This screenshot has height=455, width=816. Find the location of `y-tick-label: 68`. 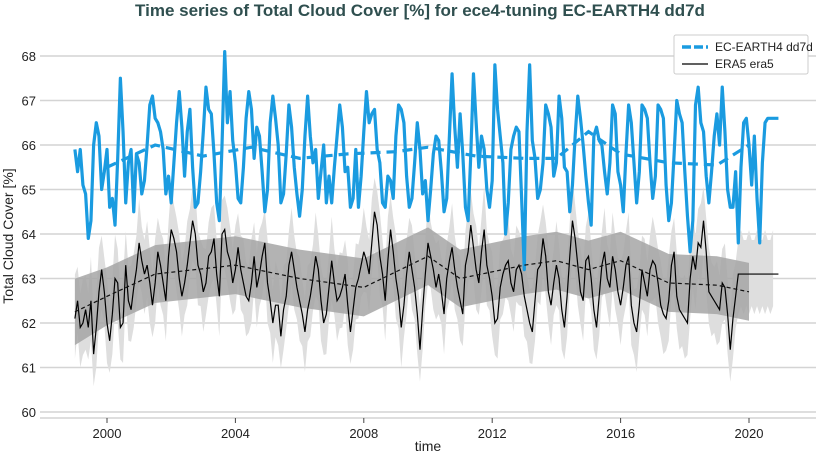

y-tick-label: 68 is located at coordinates (29, 56).